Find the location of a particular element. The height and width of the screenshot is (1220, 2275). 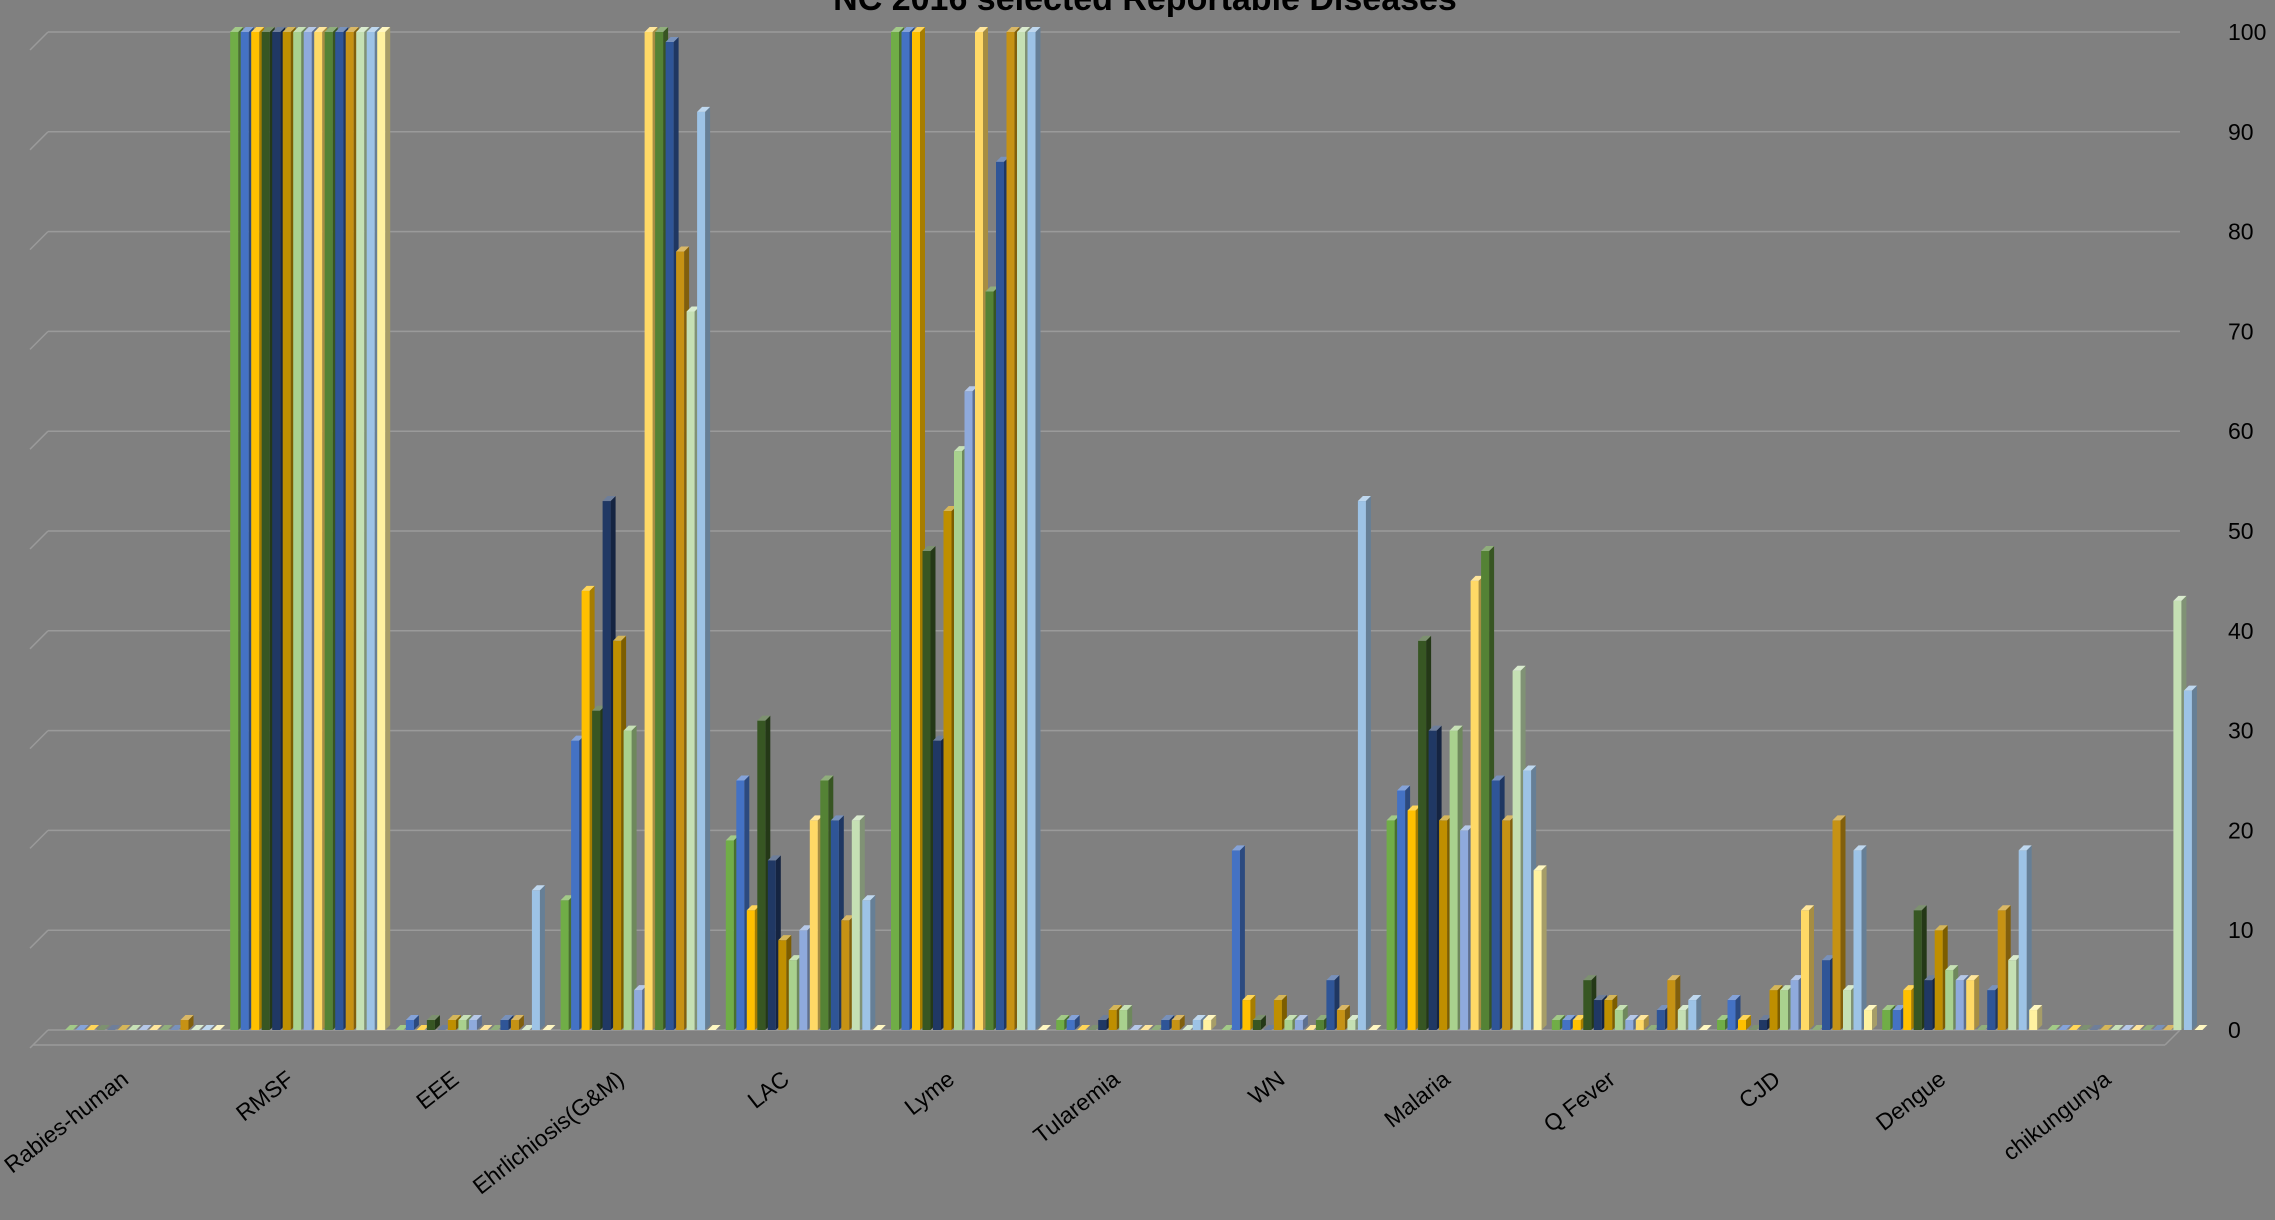

y-tick-label: 50 is located at coordinates (2241, 531).